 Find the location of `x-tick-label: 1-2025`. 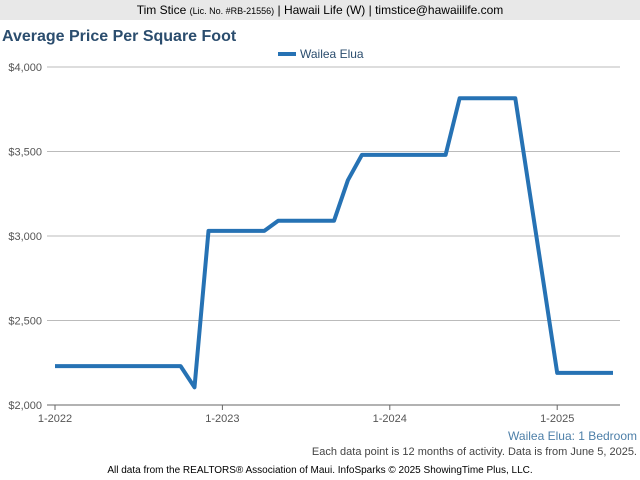

x-tick-label: 1-2025 is located at coordinates (557, 419).